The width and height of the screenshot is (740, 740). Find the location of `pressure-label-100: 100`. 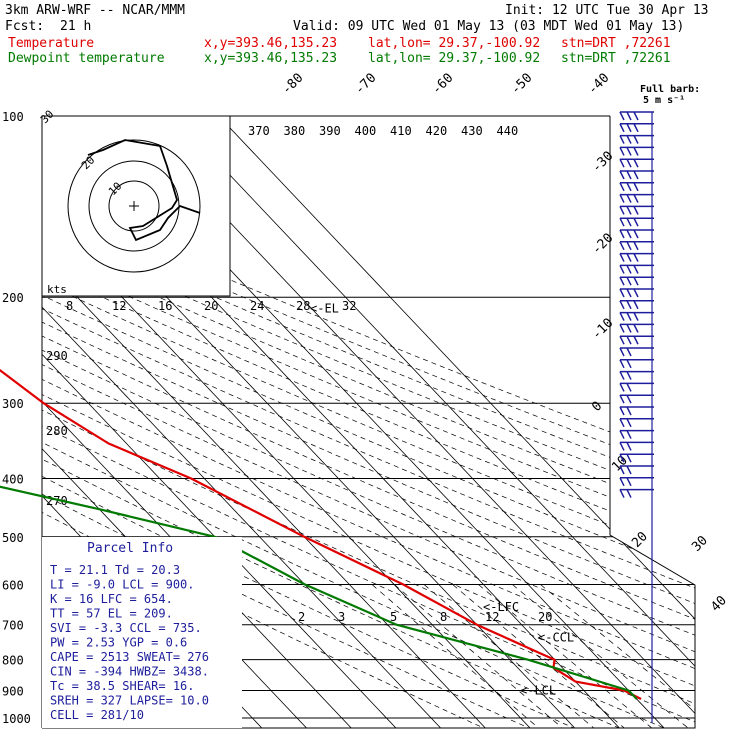

pressure-label-100: 100 is located at coordinates (13, 117).